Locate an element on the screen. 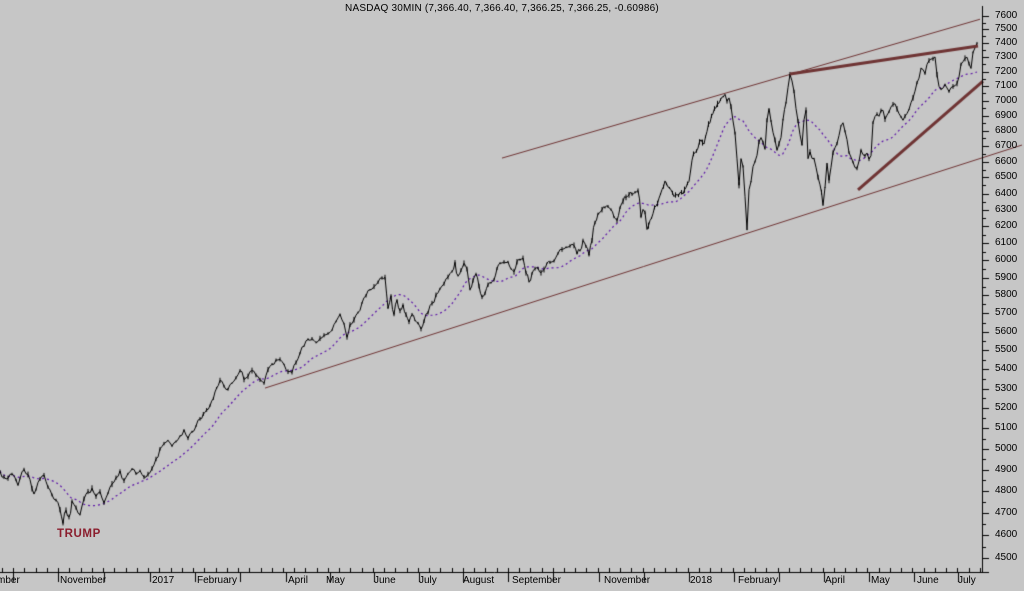  y-axis-label: 6100 is located at coordinates (1006, 243).